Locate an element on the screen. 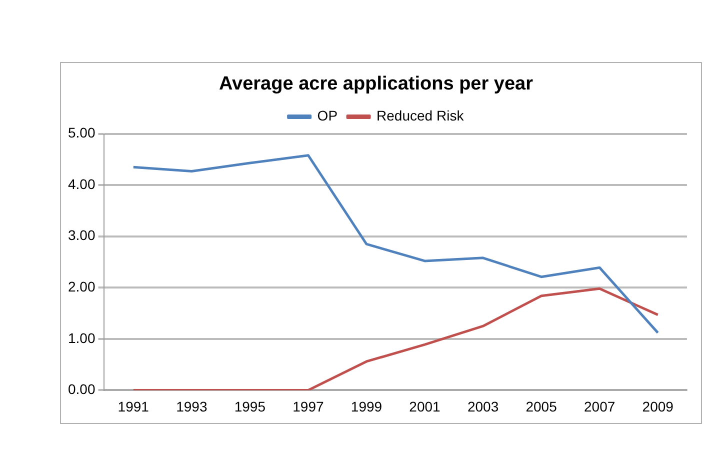 This screenshot has height=455, width=708. x-tick-label: 2005 is located at coordinates (542, 406).